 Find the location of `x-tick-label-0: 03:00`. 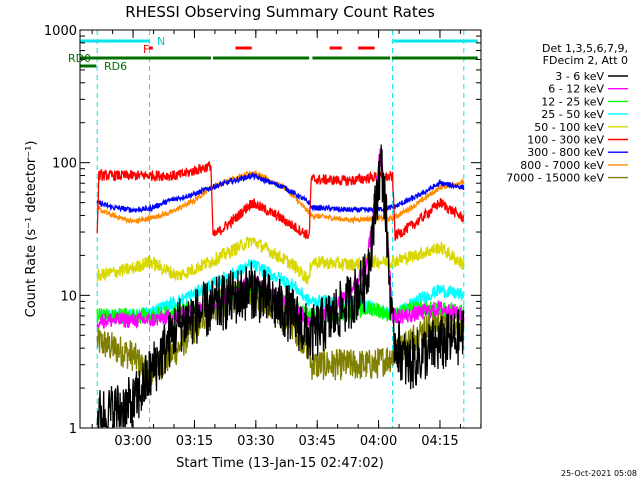

x-tick-label-0: 03:00 is located at coordinates (132, 441).